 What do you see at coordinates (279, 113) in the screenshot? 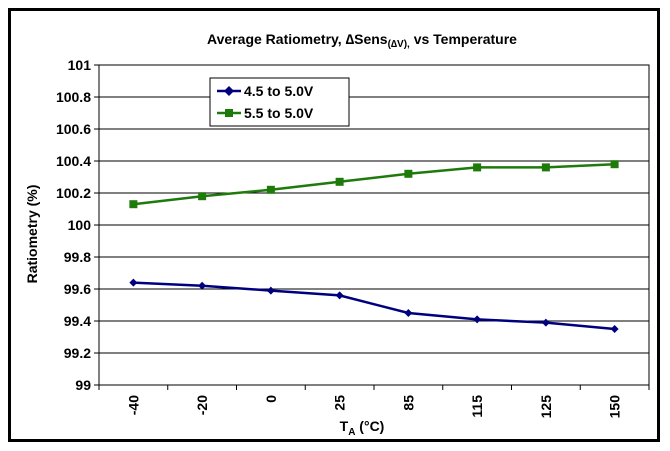
I see `legend-label-2: 5.5 to 5.0V` at bounding box center [279, 113].